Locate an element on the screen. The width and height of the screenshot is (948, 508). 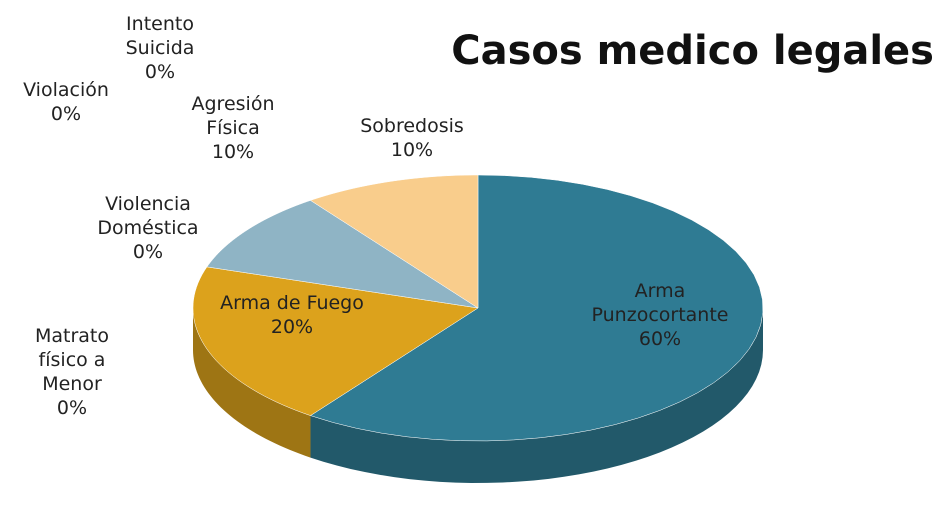
data-label: Violencia Doméstica 0% is located at coordinates (148, 228).